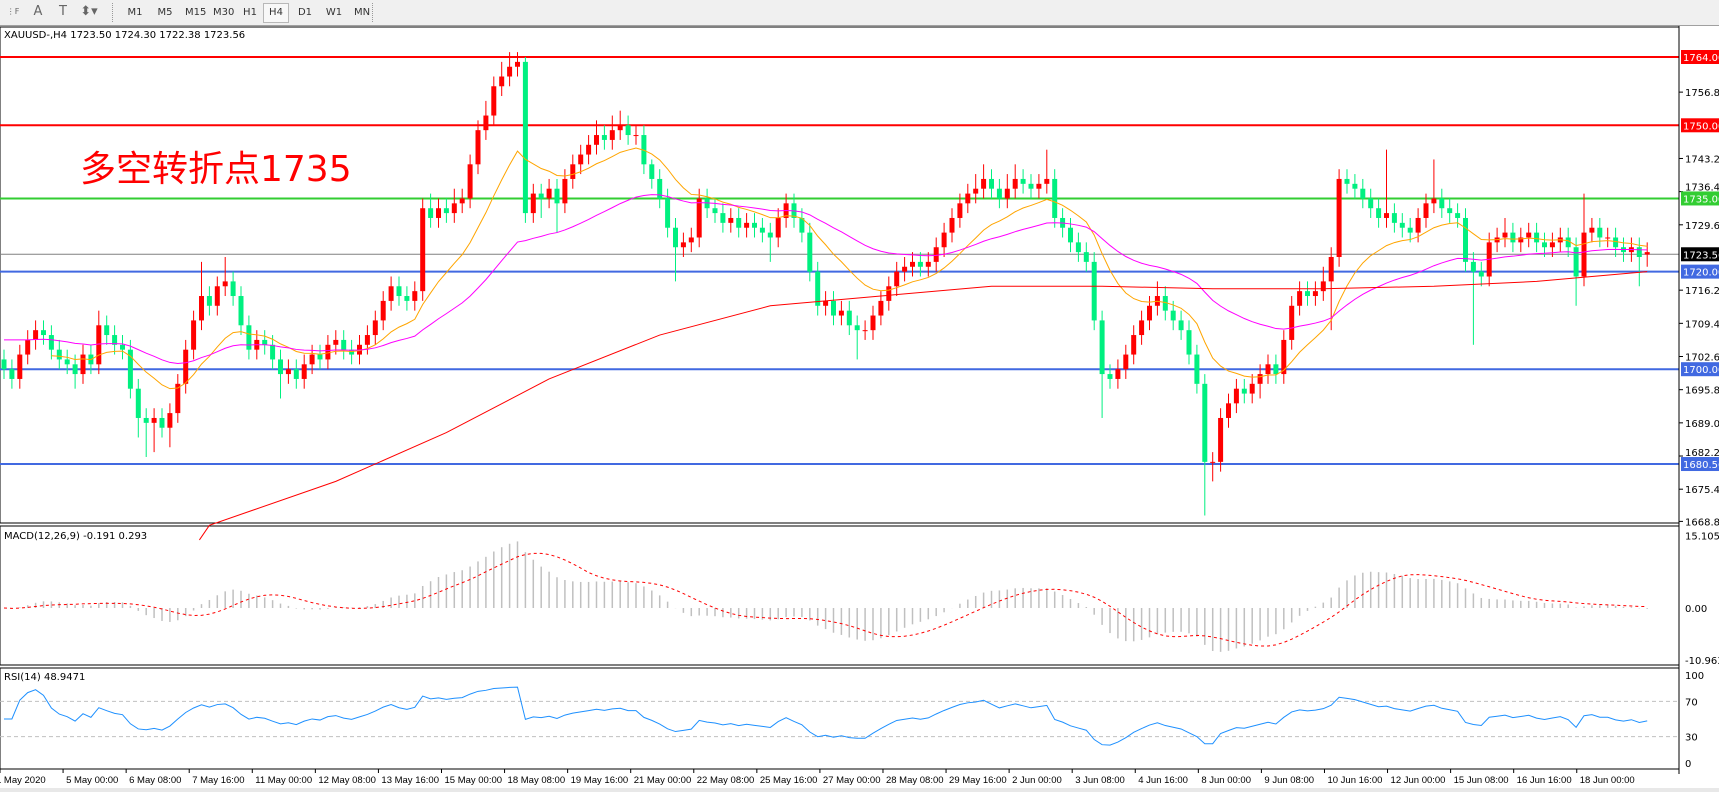 The width and height of the screenshot is (1719, 792). Describe the element at coordinates (113, 12) in the screenshot. I see `toolbar-separator` at that location.